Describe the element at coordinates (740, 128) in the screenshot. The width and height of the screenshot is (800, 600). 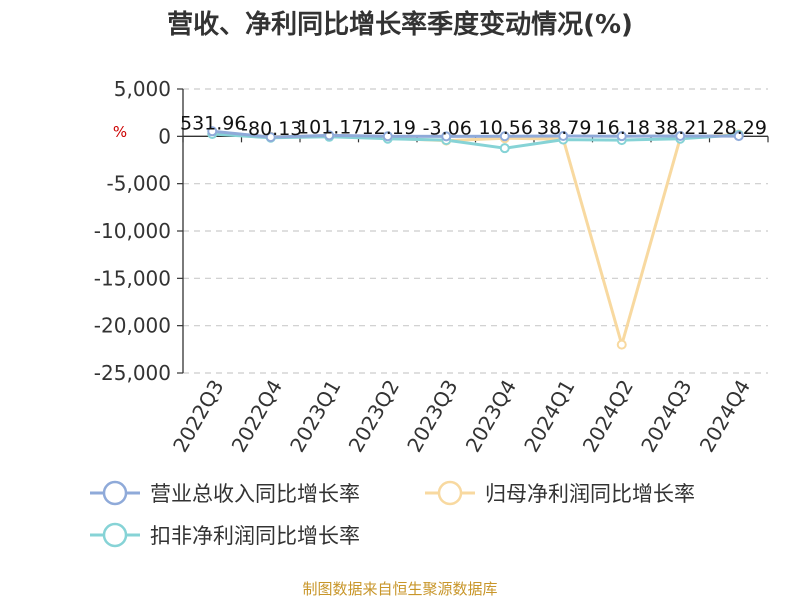
I see `data-label: 28.29` at that location.